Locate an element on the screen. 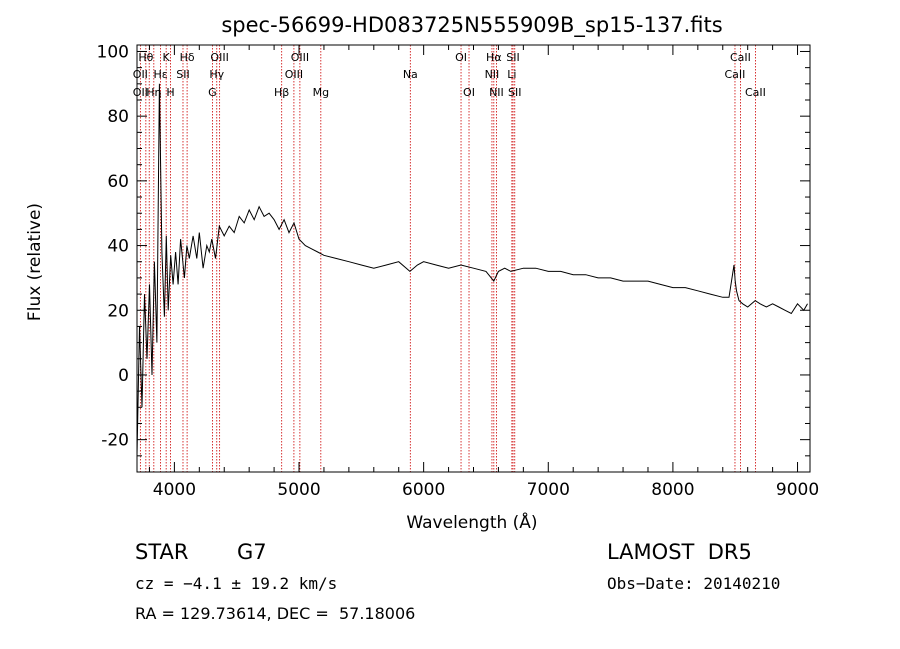 Image resolution: width=900 pixels, height=649 pixels. x-tick-label: 6000 is located at coordinates (423, 490).